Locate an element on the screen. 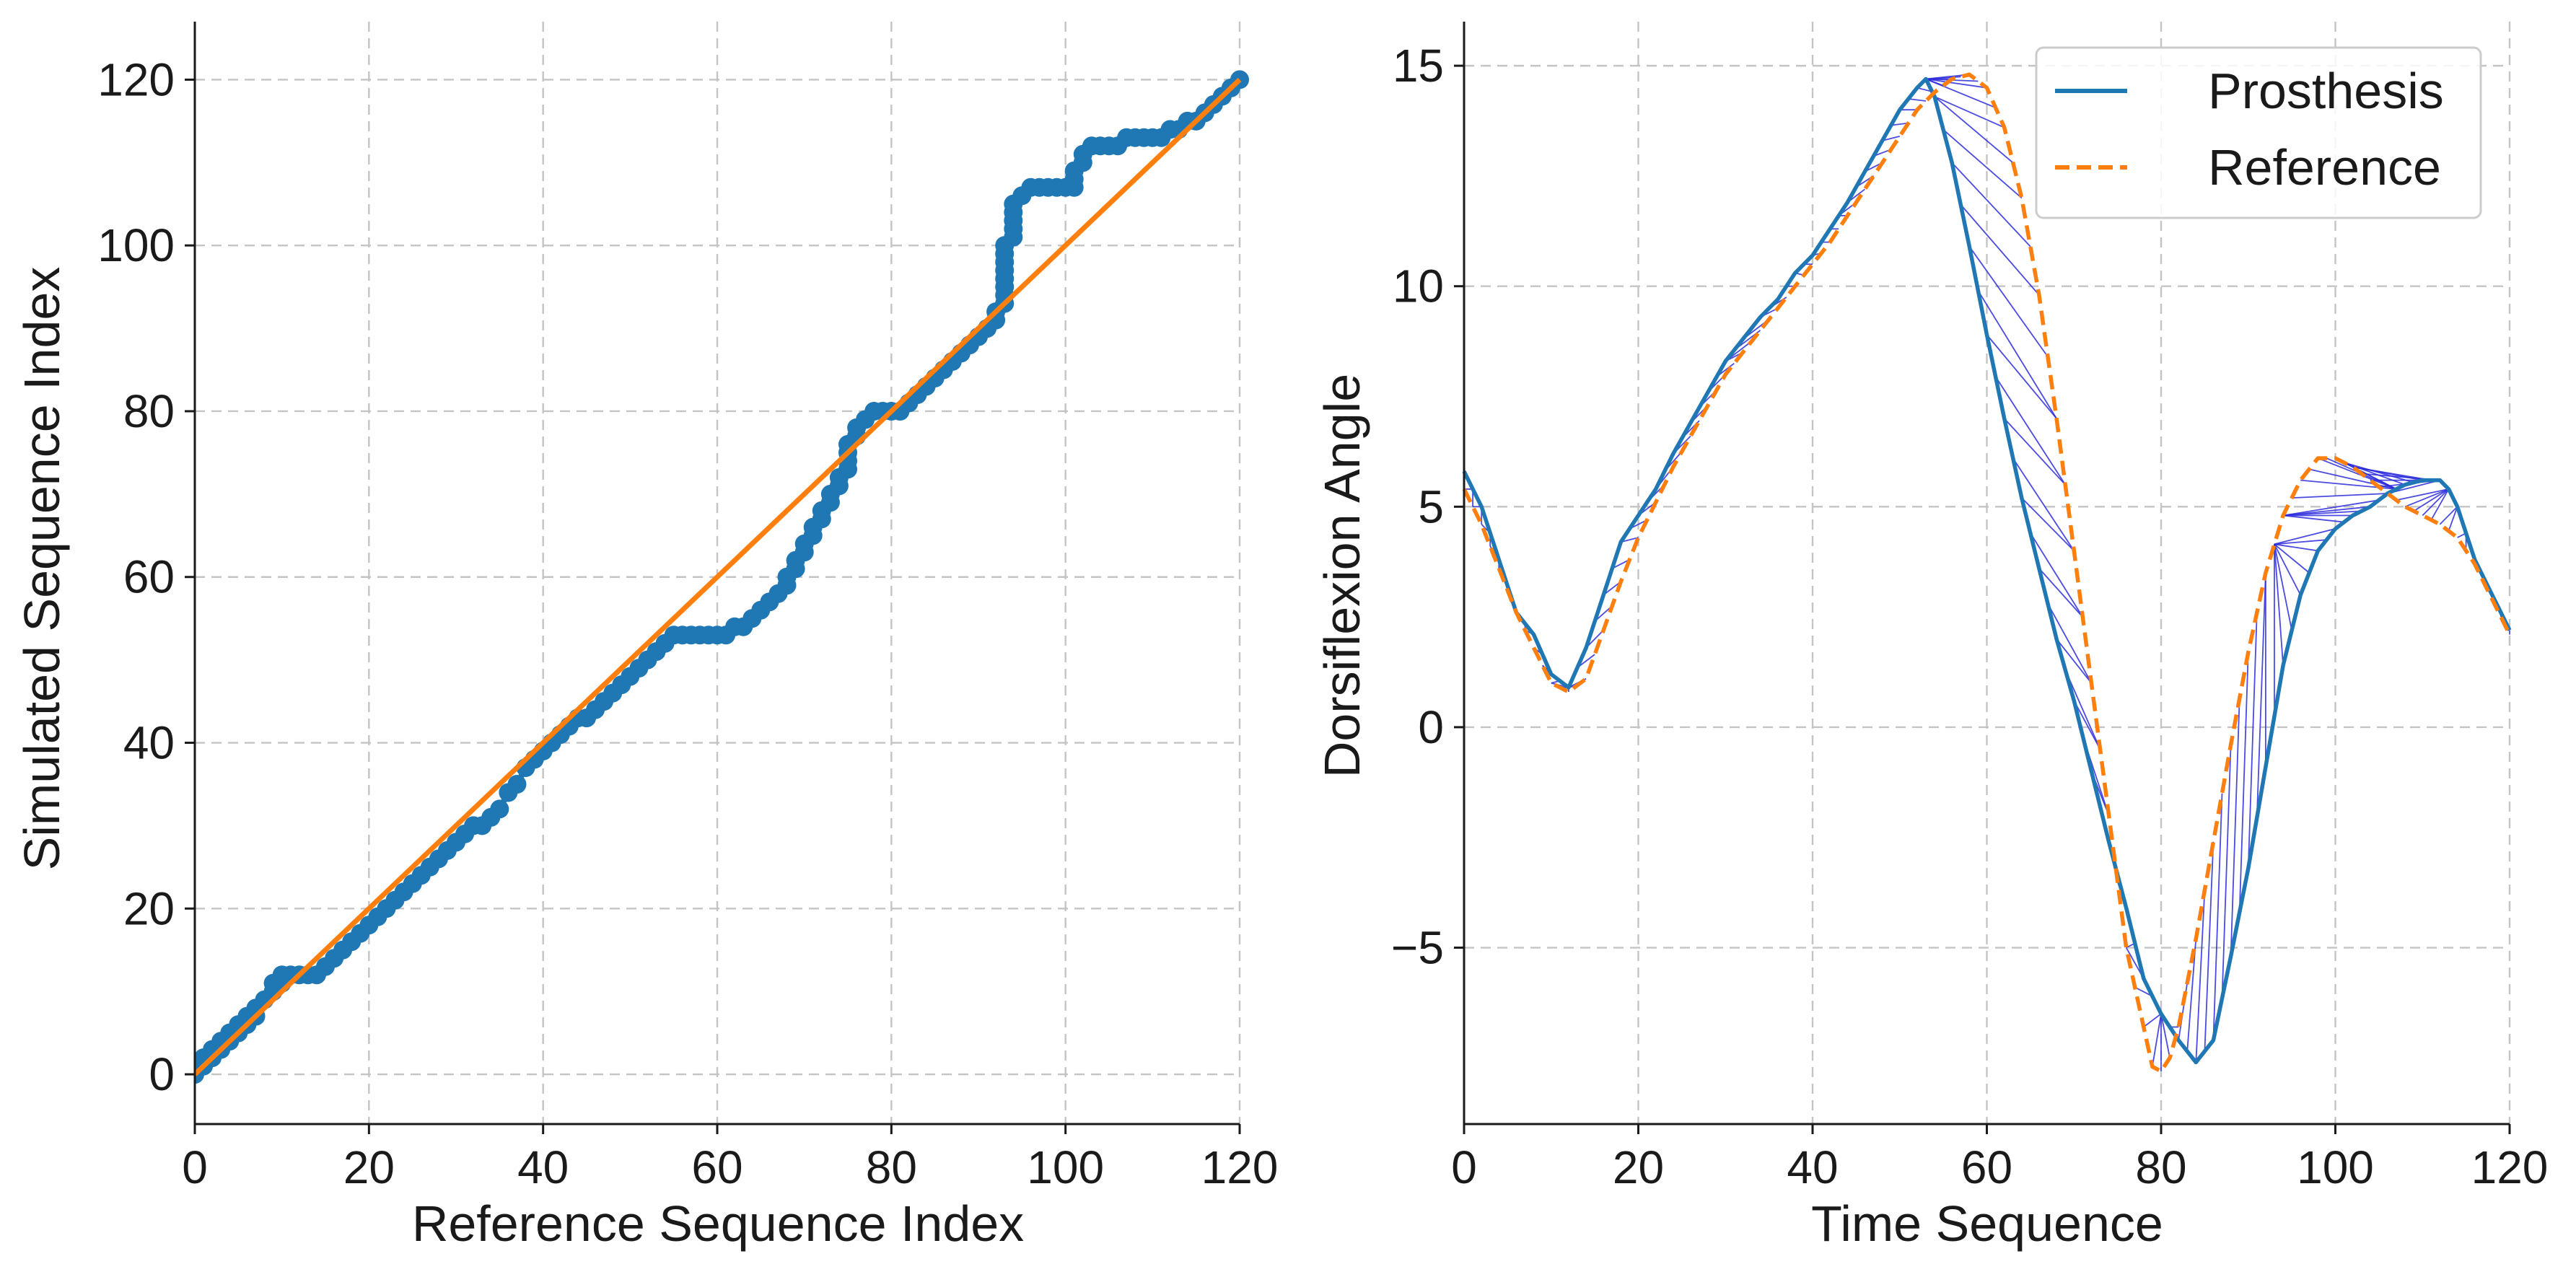  left-y-tick-label: 120 is located at coordinates (136, 79).